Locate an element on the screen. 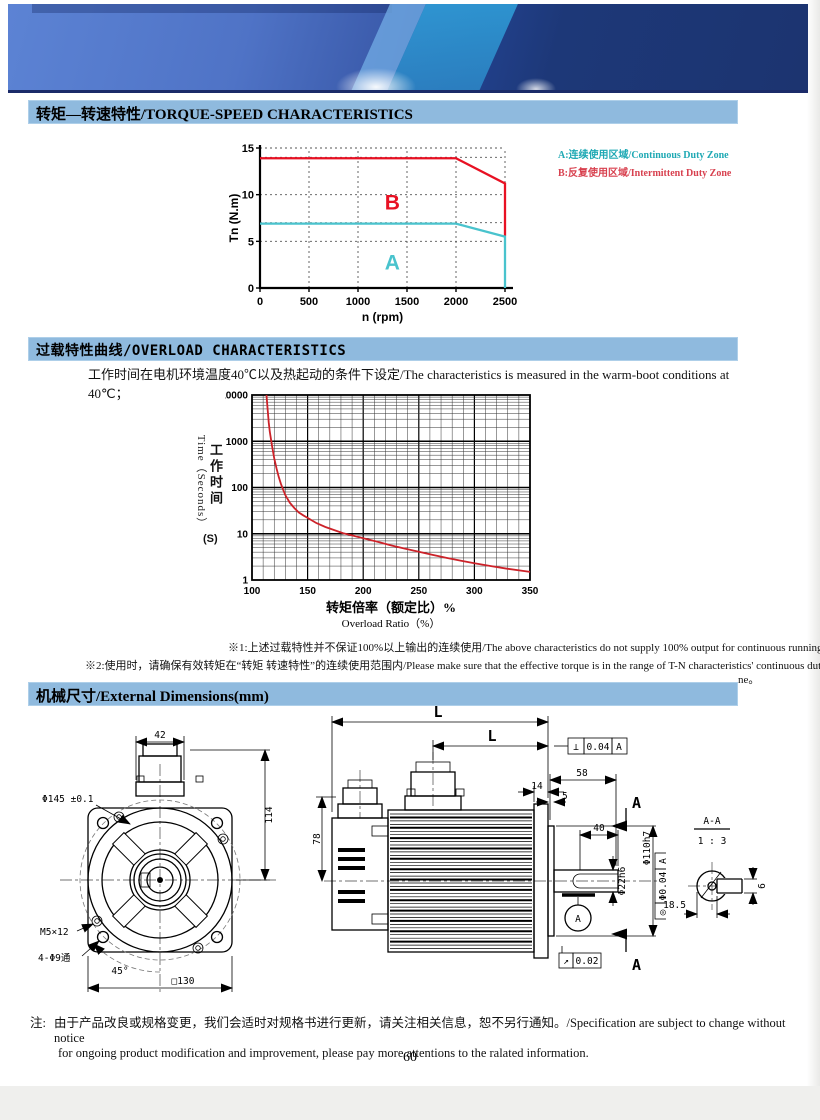 This screenshot has height=1120, width=820. section-scale: 1 : 3 is located at coordinates (712, 841).